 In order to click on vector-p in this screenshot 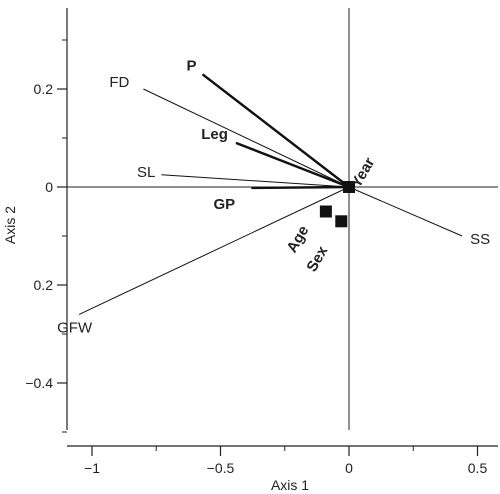, I will do `click(275, 130)`.